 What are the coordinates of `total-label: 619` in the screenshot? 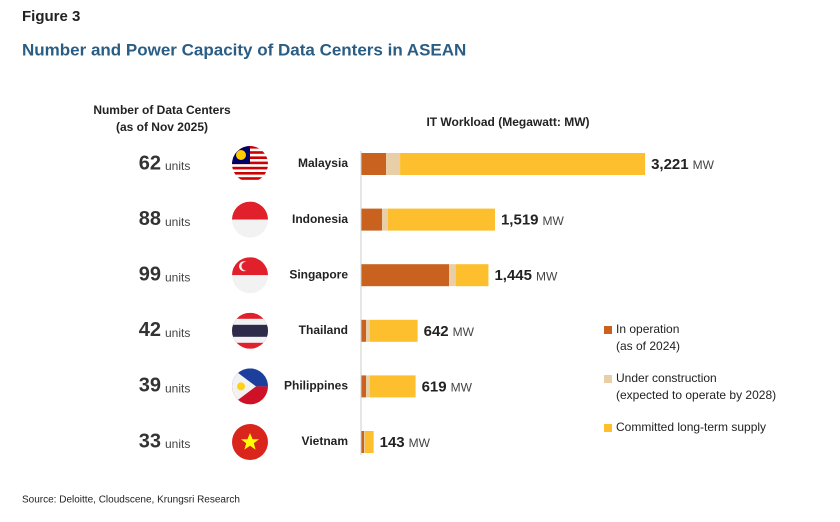 It's located at (434, 386).